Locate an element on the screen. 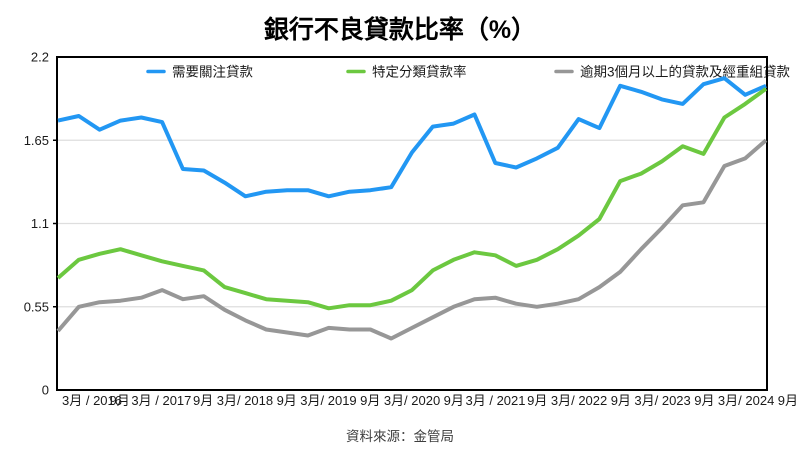  y-axis-label: 1.65 is located at coordinates (36, 140).